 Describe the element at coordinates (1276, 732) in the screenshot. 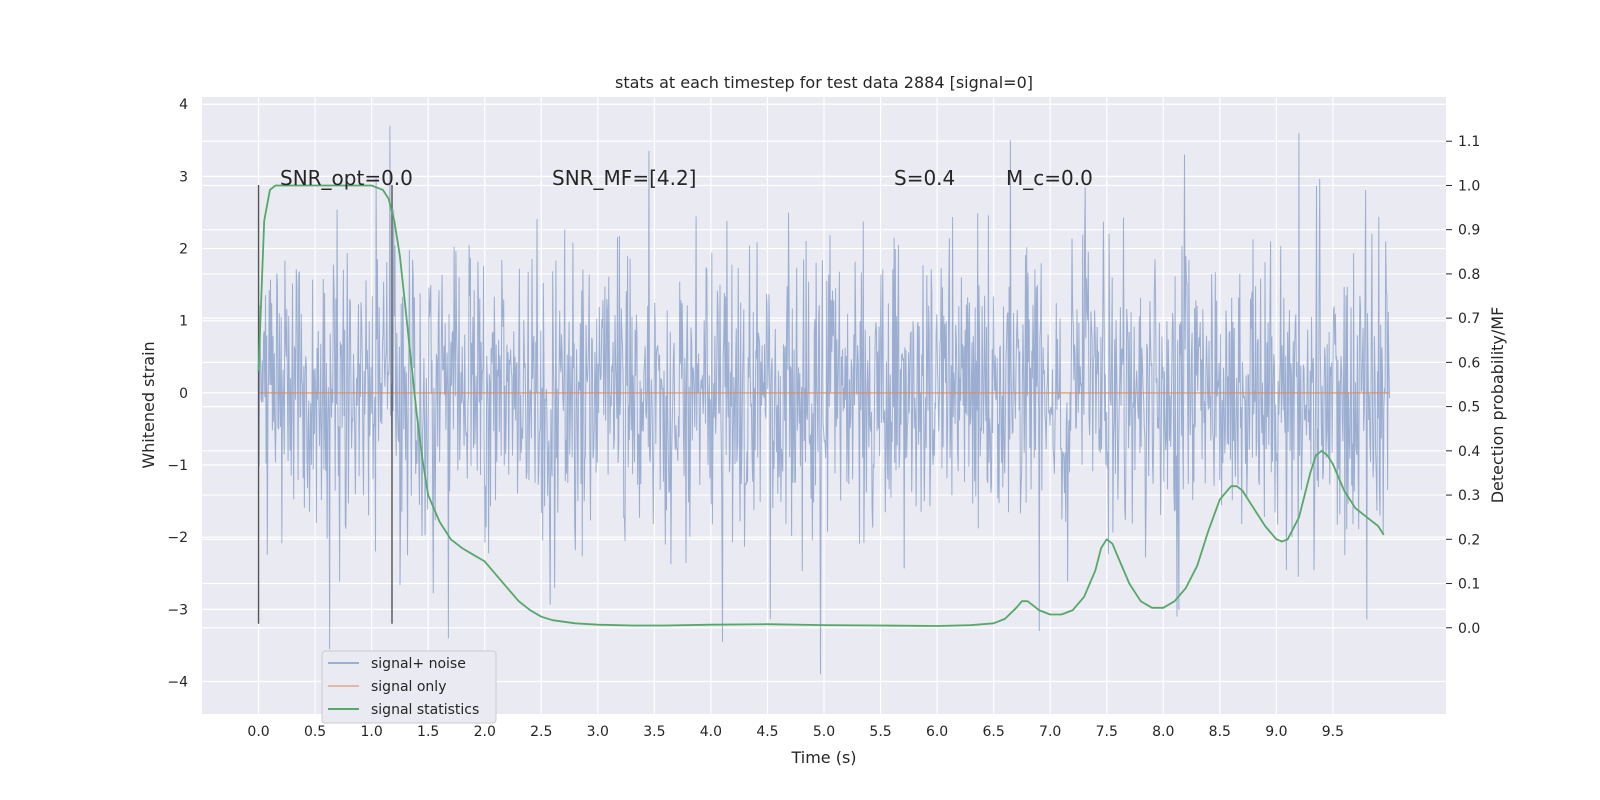

I see `x-tick-label: 9.0` at that location.